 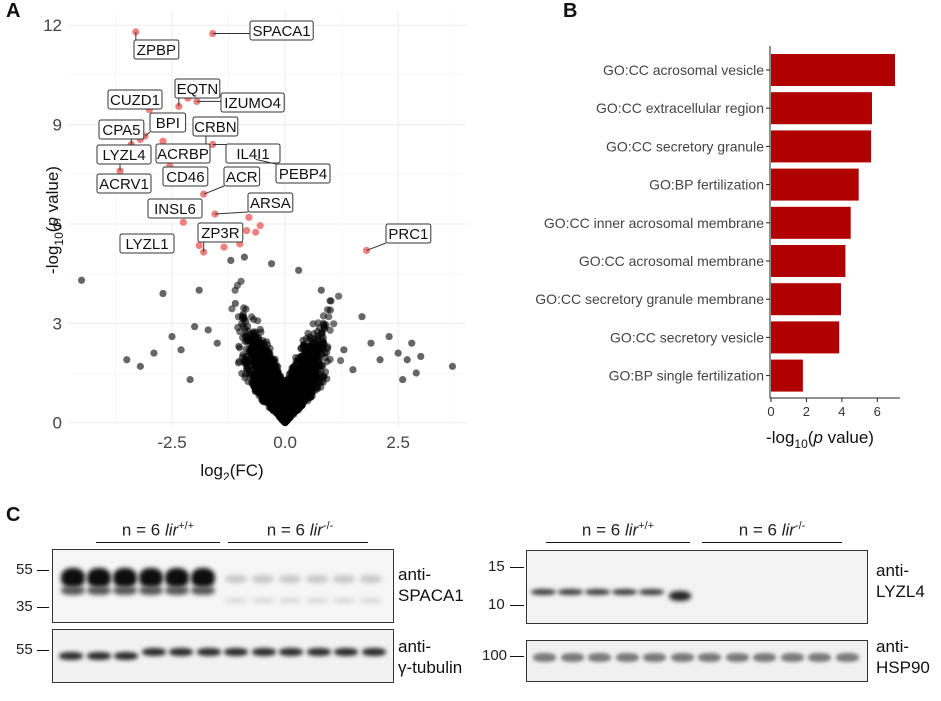 I want to click on gene-label-text: INSL6, so click(x=175, y=209).